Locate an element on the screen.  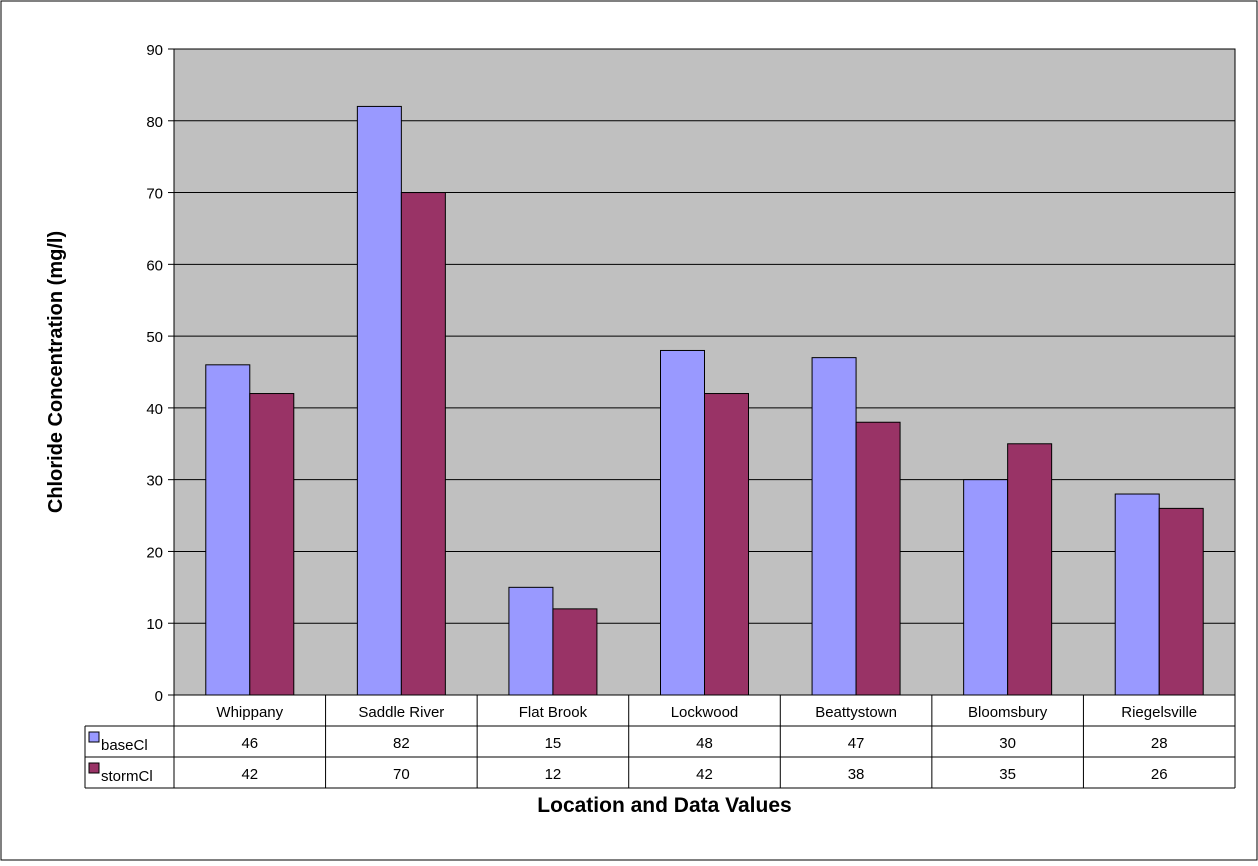
data-value-stormCl: 26 is located at coordinates (1159, 774).